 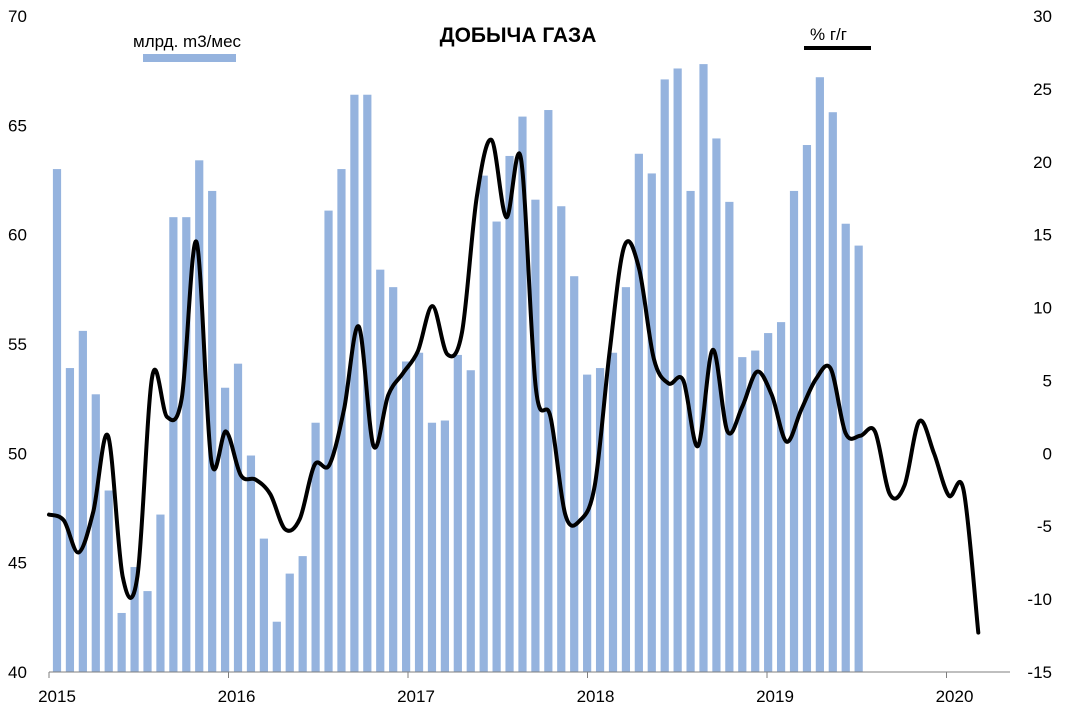 I want to click on legend: млрд. m3/мес % г/г, so click(x=502, y=43).